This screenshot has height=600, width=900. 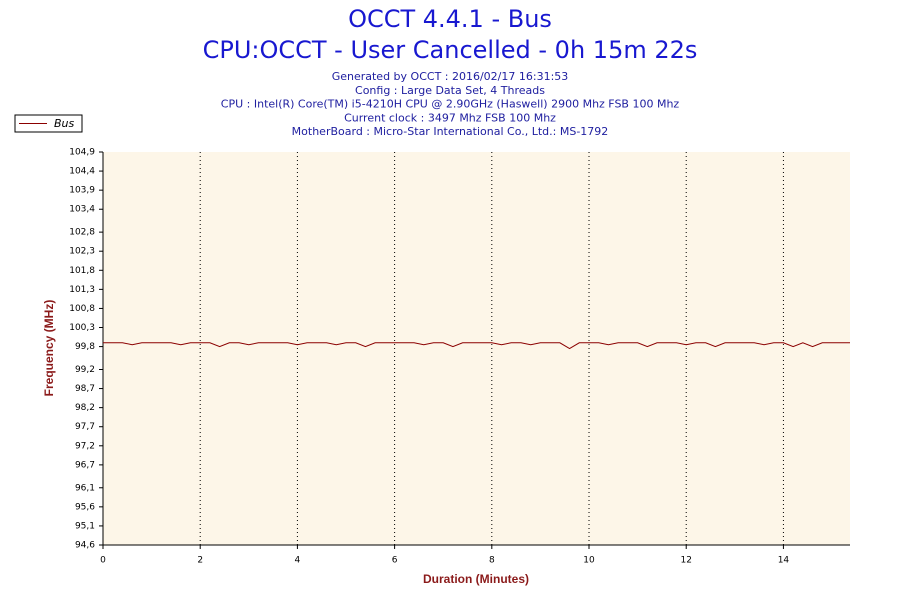 I want to click on x-tick-label: 0, so click(x=103, y=561).